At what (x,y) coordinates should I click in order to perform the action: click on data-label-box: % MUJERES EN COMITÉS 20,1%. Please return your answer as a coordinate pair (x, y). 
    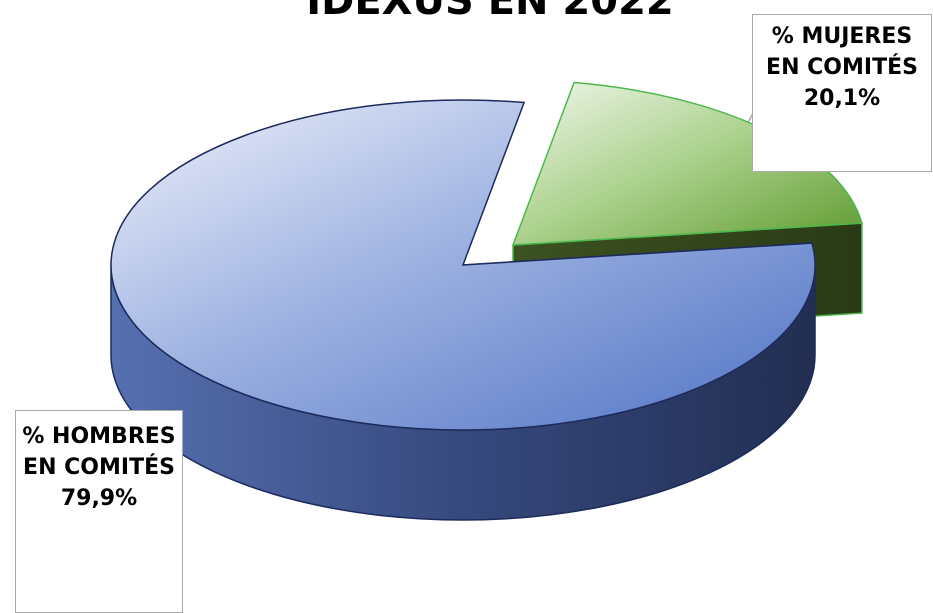
    Looking at the image, I should click on (842, 93).